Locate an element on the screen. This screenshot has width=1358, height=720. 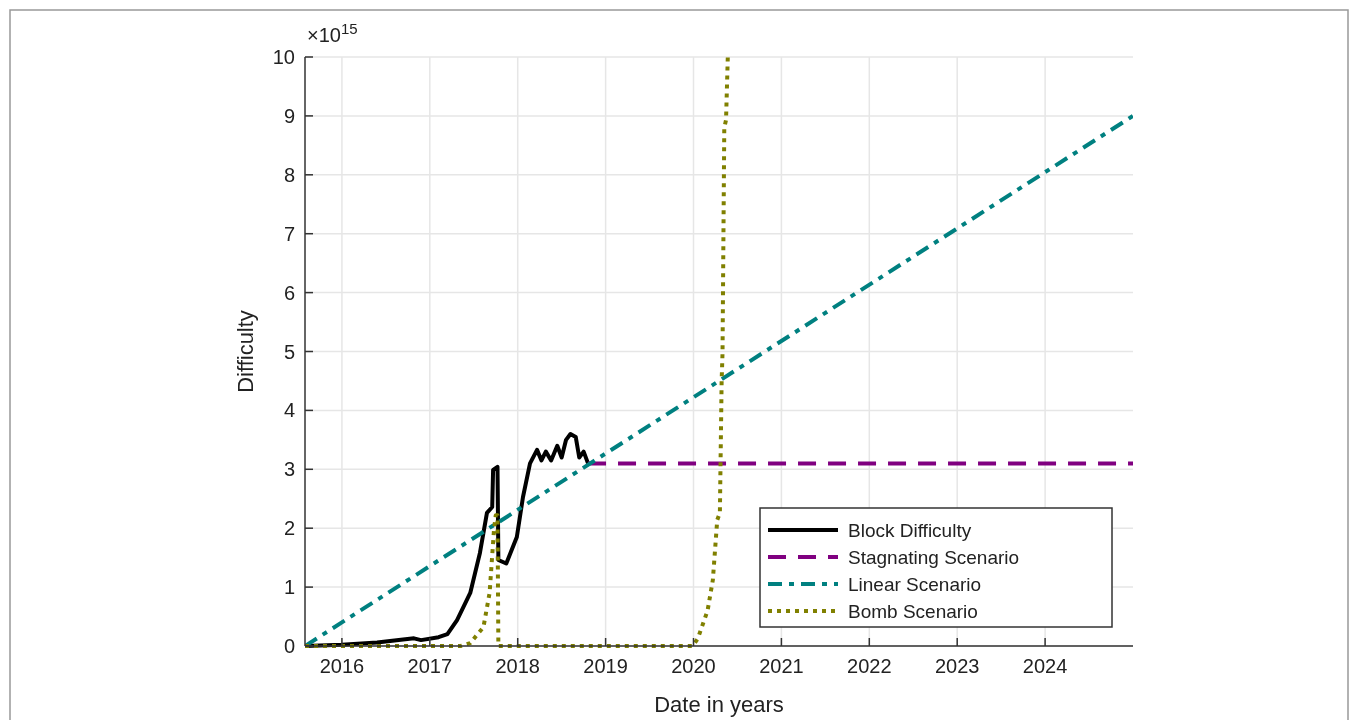
y-tick-label: 9 is located at coordinates (289, 115).